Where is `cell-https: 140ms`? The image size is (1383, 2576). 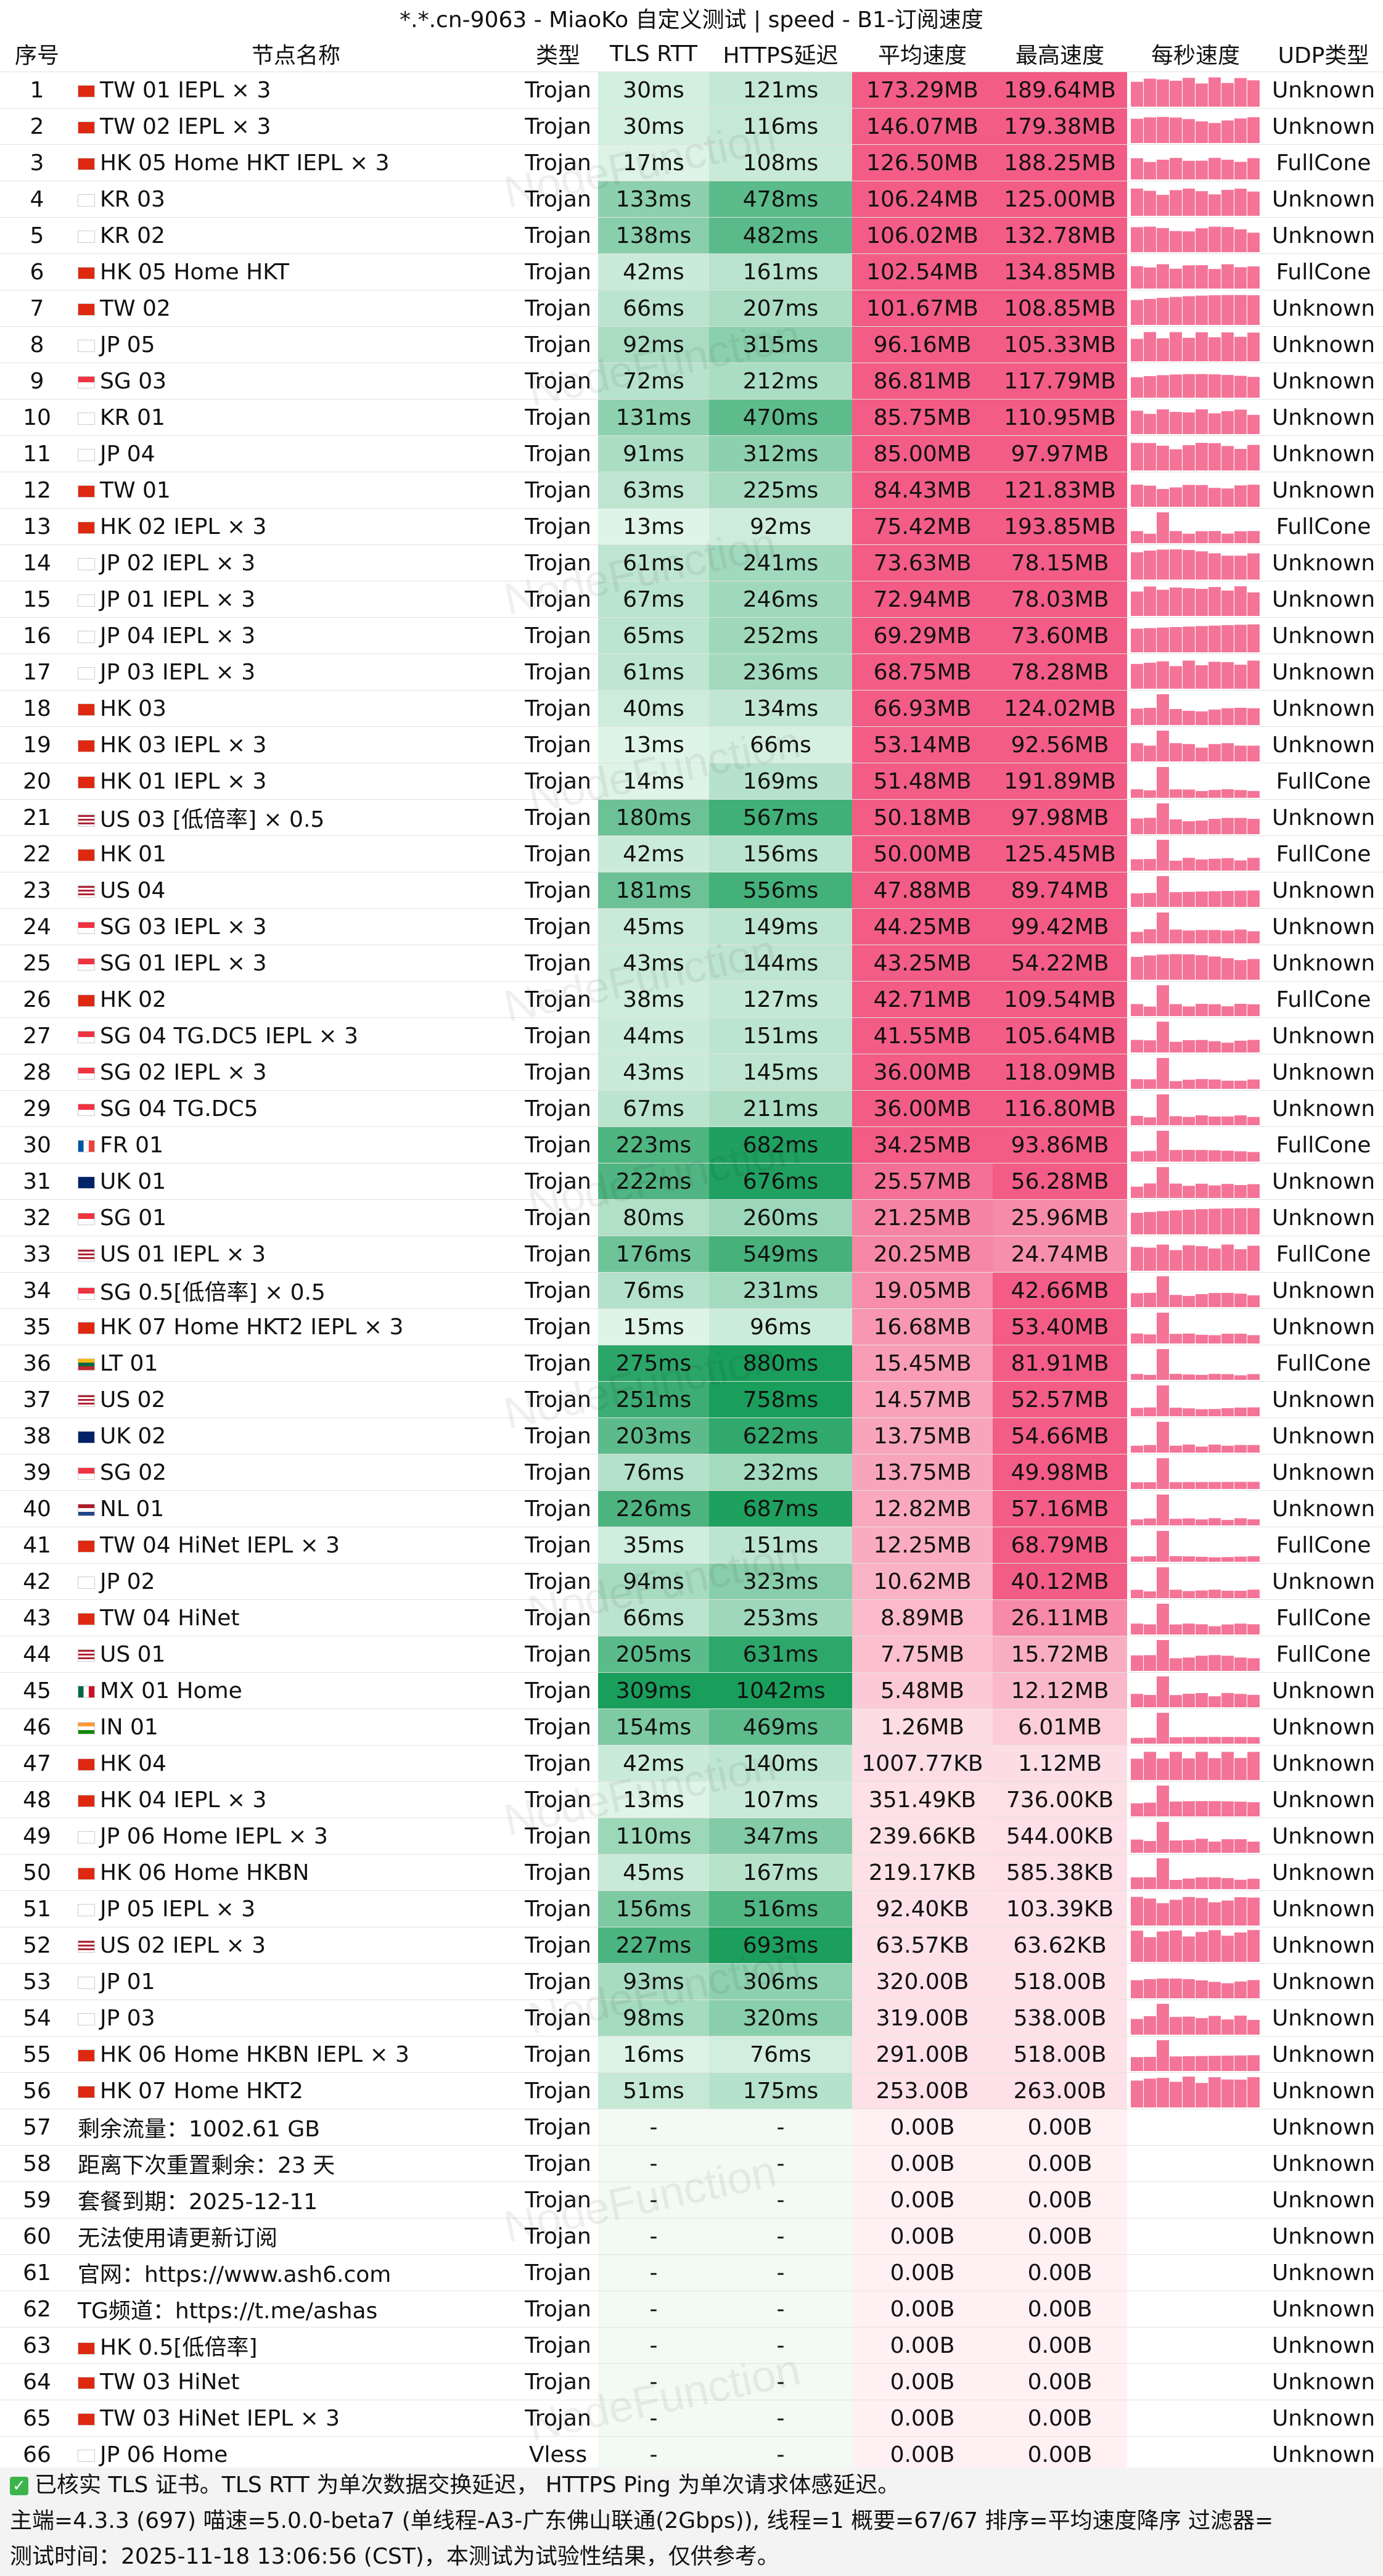
cell-https: 140ms is located at coordinates (781, 1763).